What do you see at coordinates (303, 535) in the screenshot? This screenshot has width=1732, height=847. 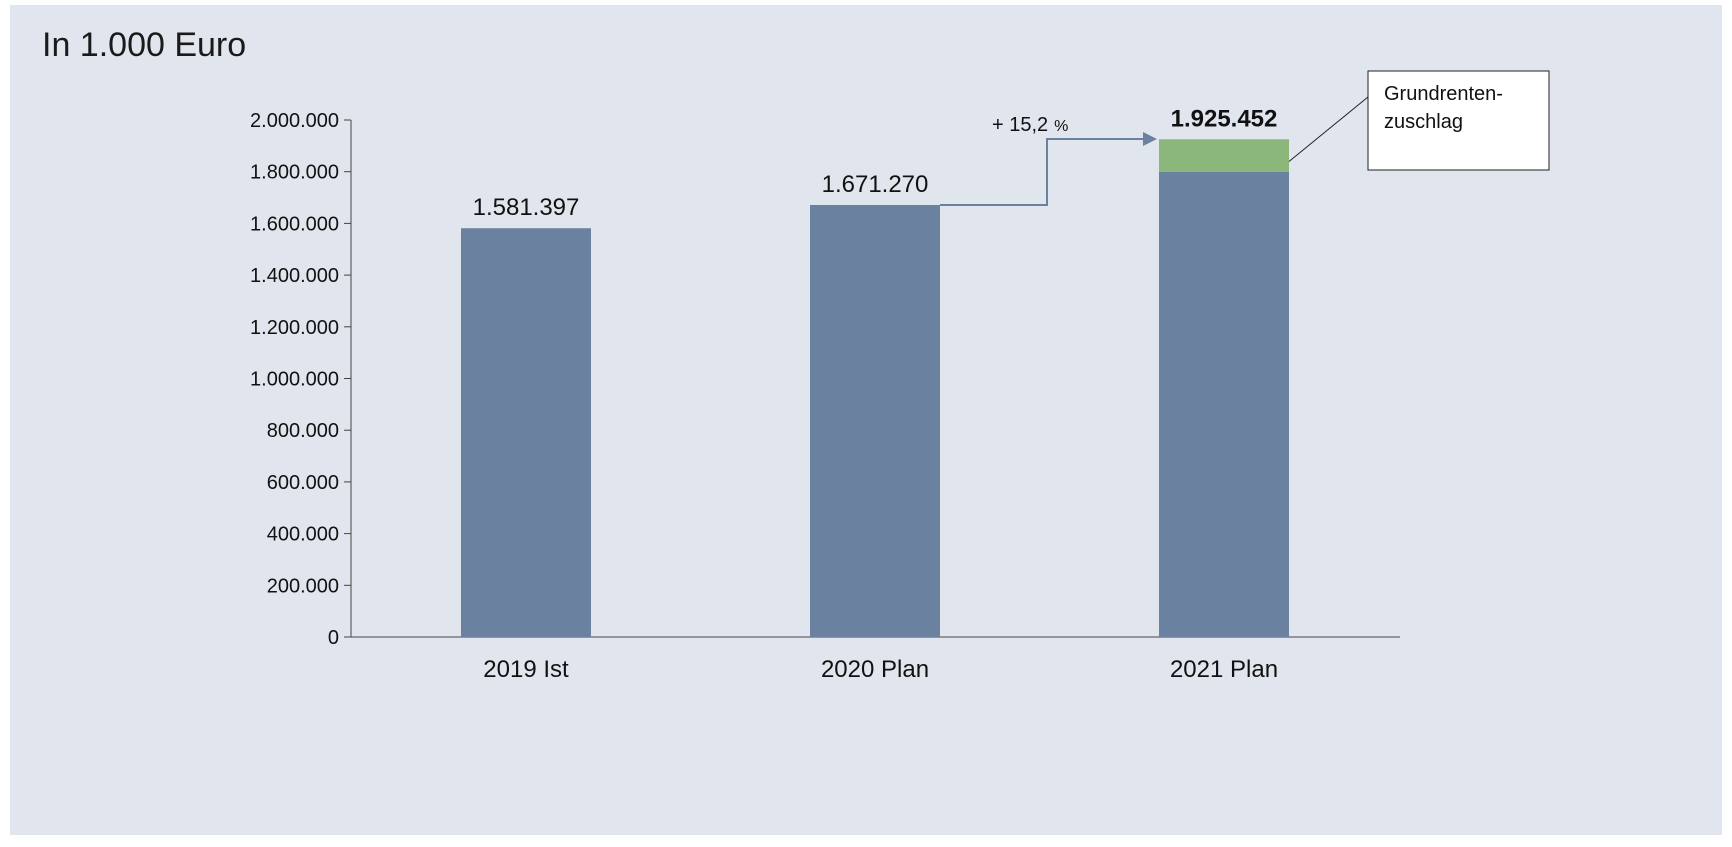 I see `y-tick-label: 400.000` at bounding box center [303, 535].